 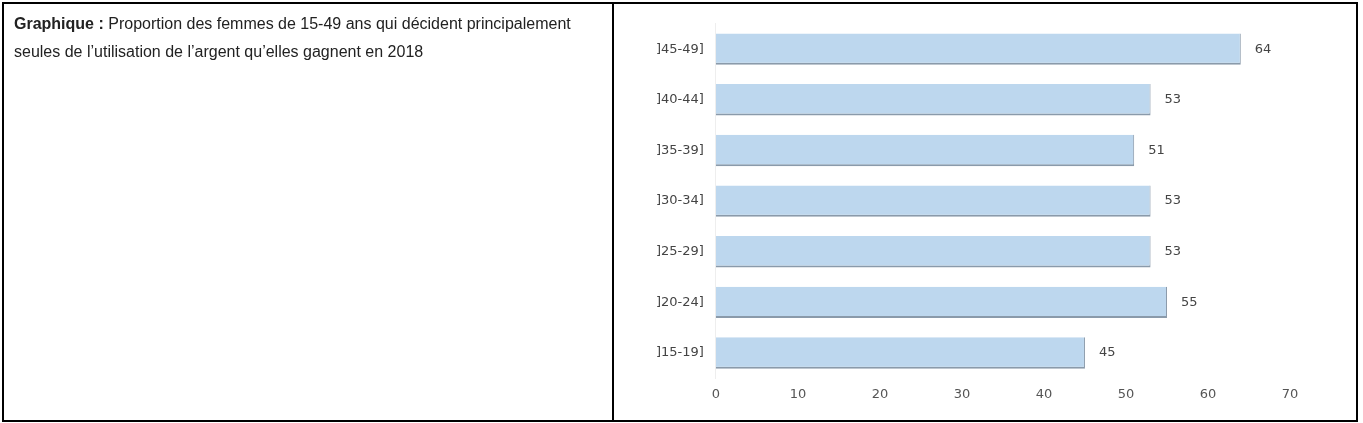 I want to click on x-tick-label: 60, so click(x=1208, y=393).